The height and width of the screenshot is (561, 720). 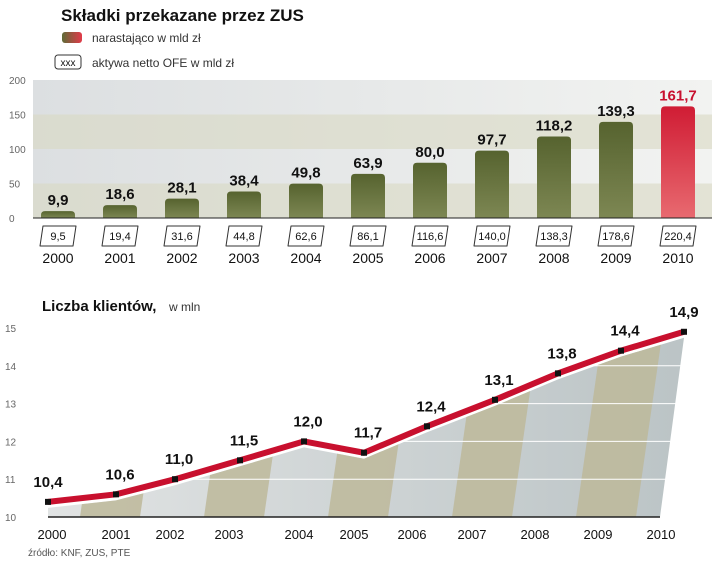 I want to click on bar-value-label: 18,6, so click(x=119, y=194).